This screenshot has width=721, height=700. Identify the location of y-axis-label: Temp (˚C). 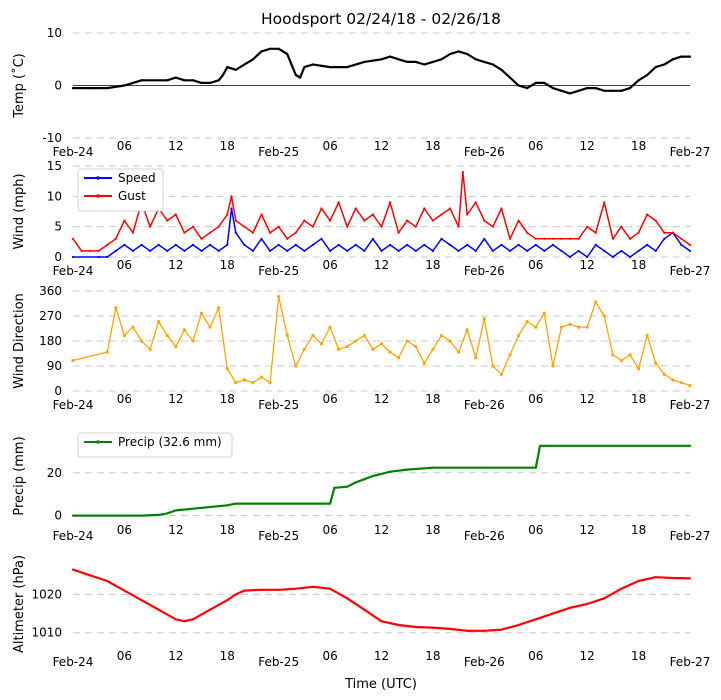
(19, 86).